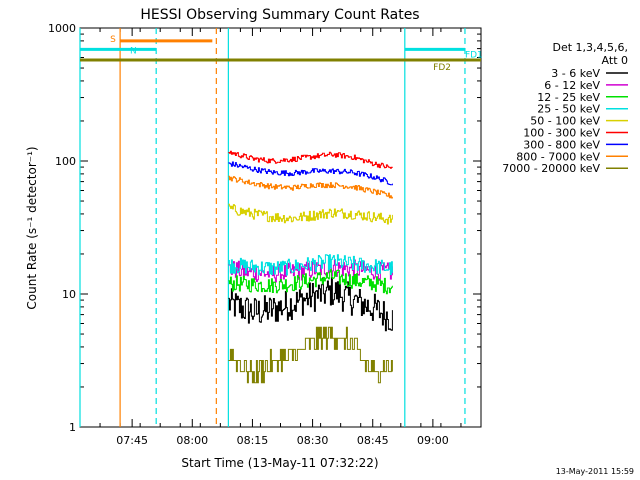  I want to click on series-layer, so click(310, 267).